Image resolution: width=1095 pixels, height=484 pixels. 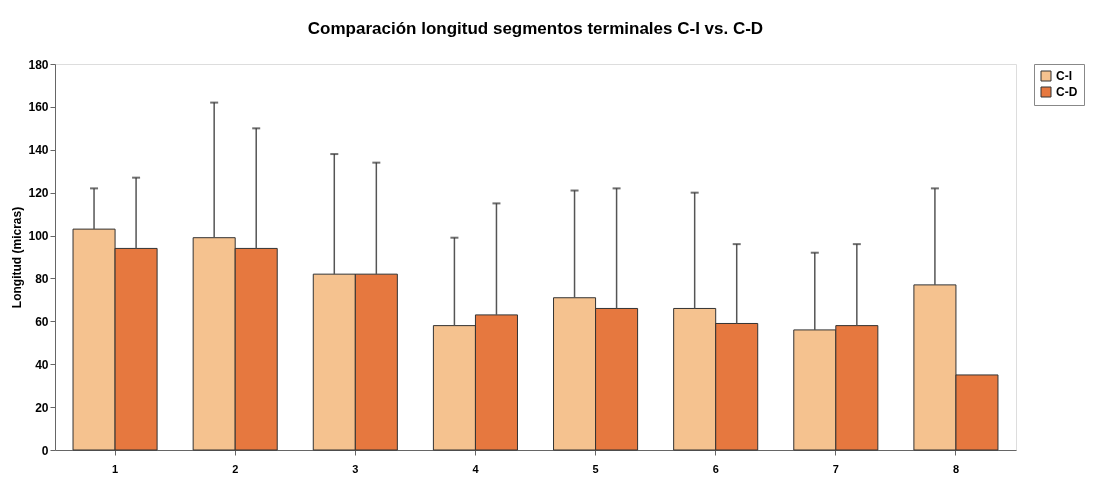 What do you see at coordinates (955, 468) in the screenshot?
I see `x-tick-label: 8` at bounding box center [955, 468].